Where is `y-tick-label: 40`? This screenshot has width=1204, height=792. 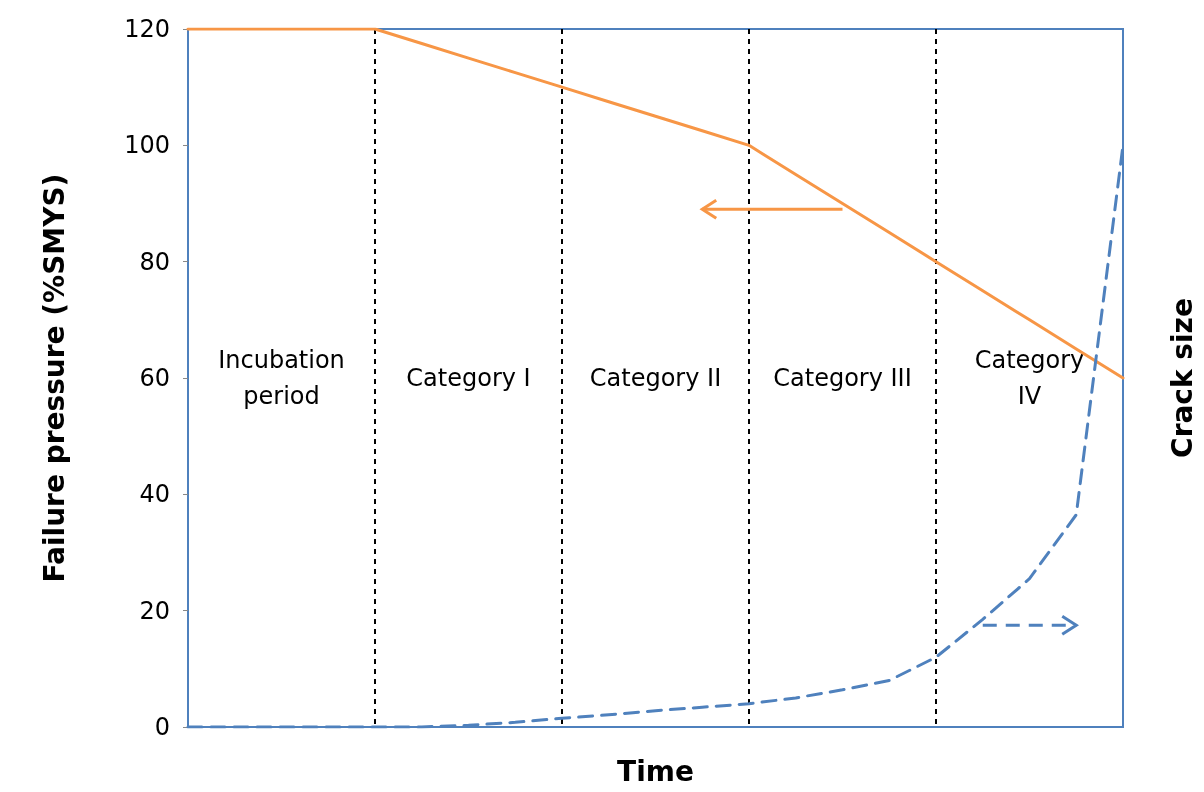 y-tick-label: 40 is located at coordinates (154, 494).